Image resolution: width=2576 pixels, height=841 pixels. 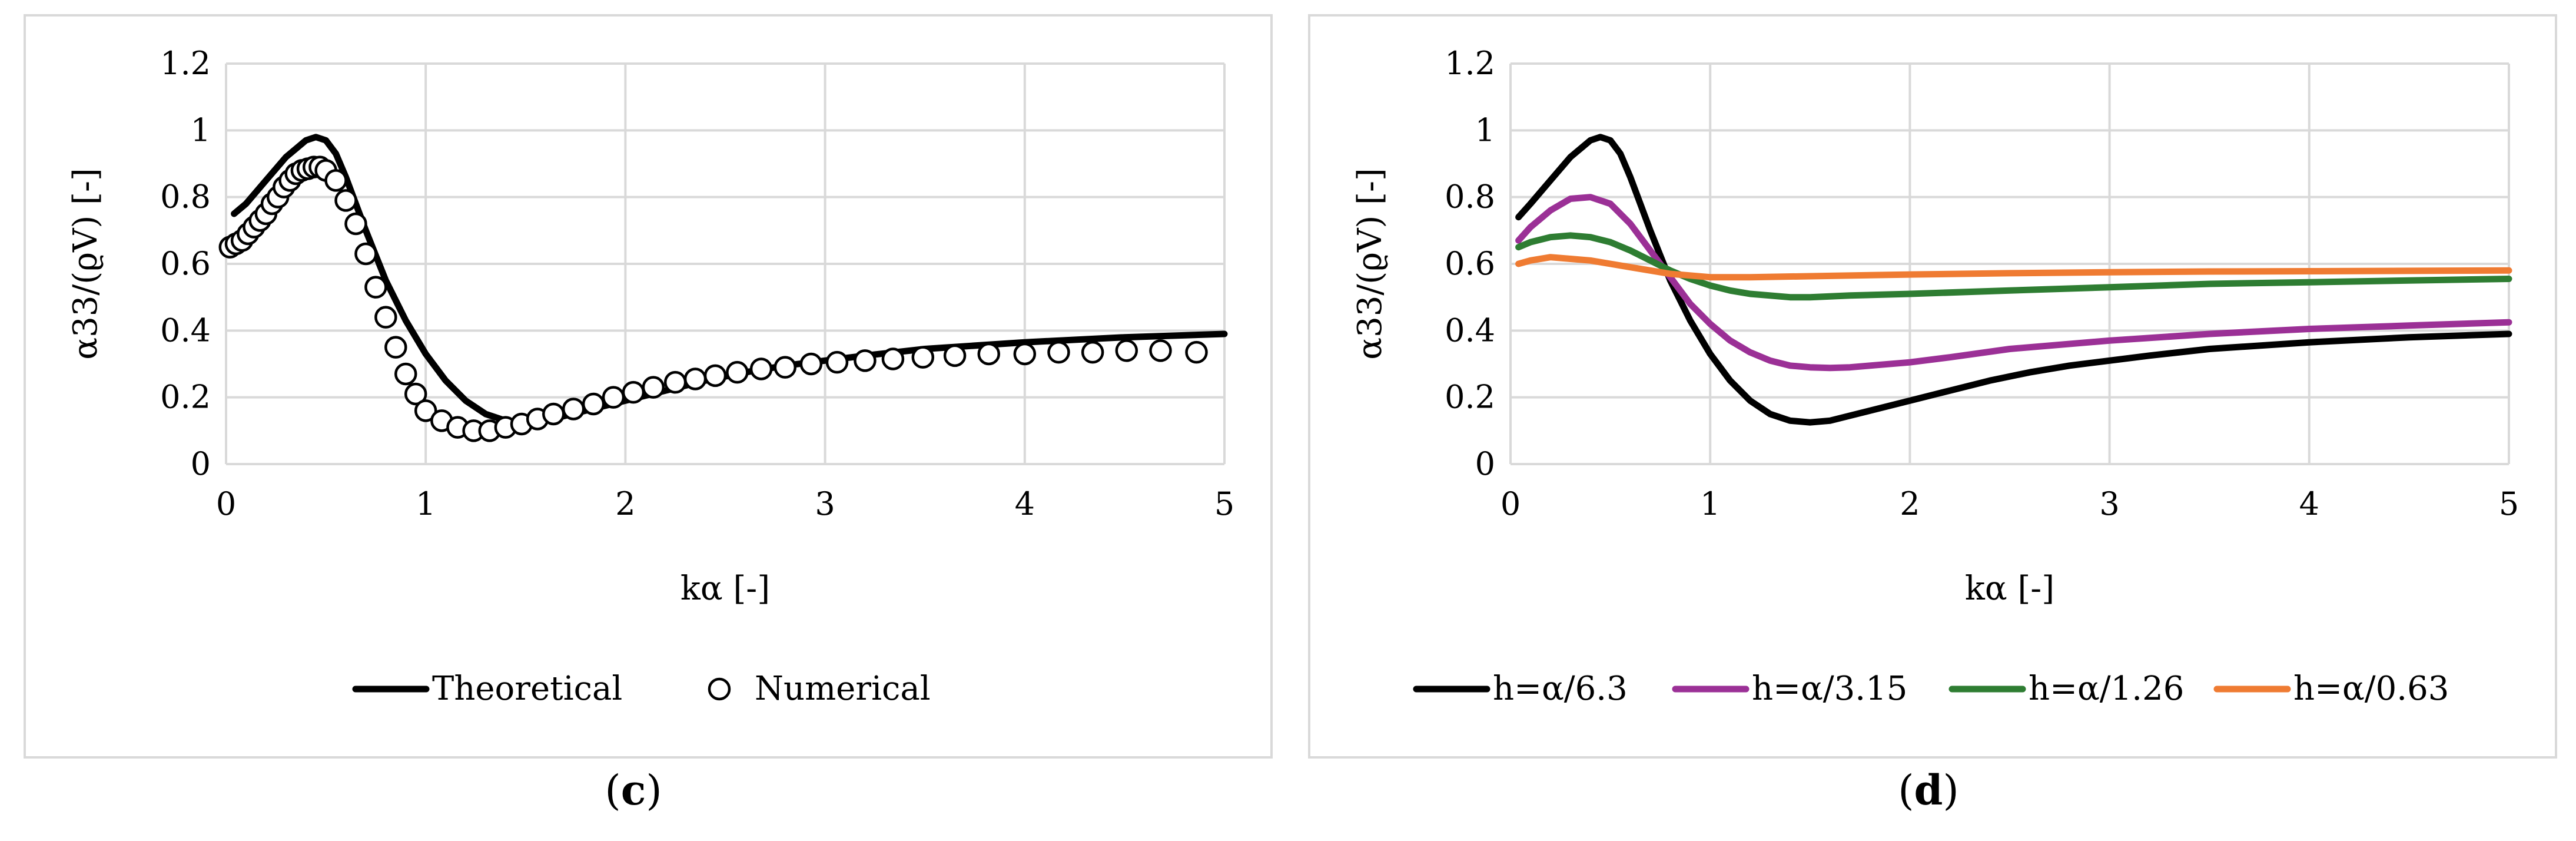 I want to click on legend: Theoretical Numerical, so click(x=641, y=689).